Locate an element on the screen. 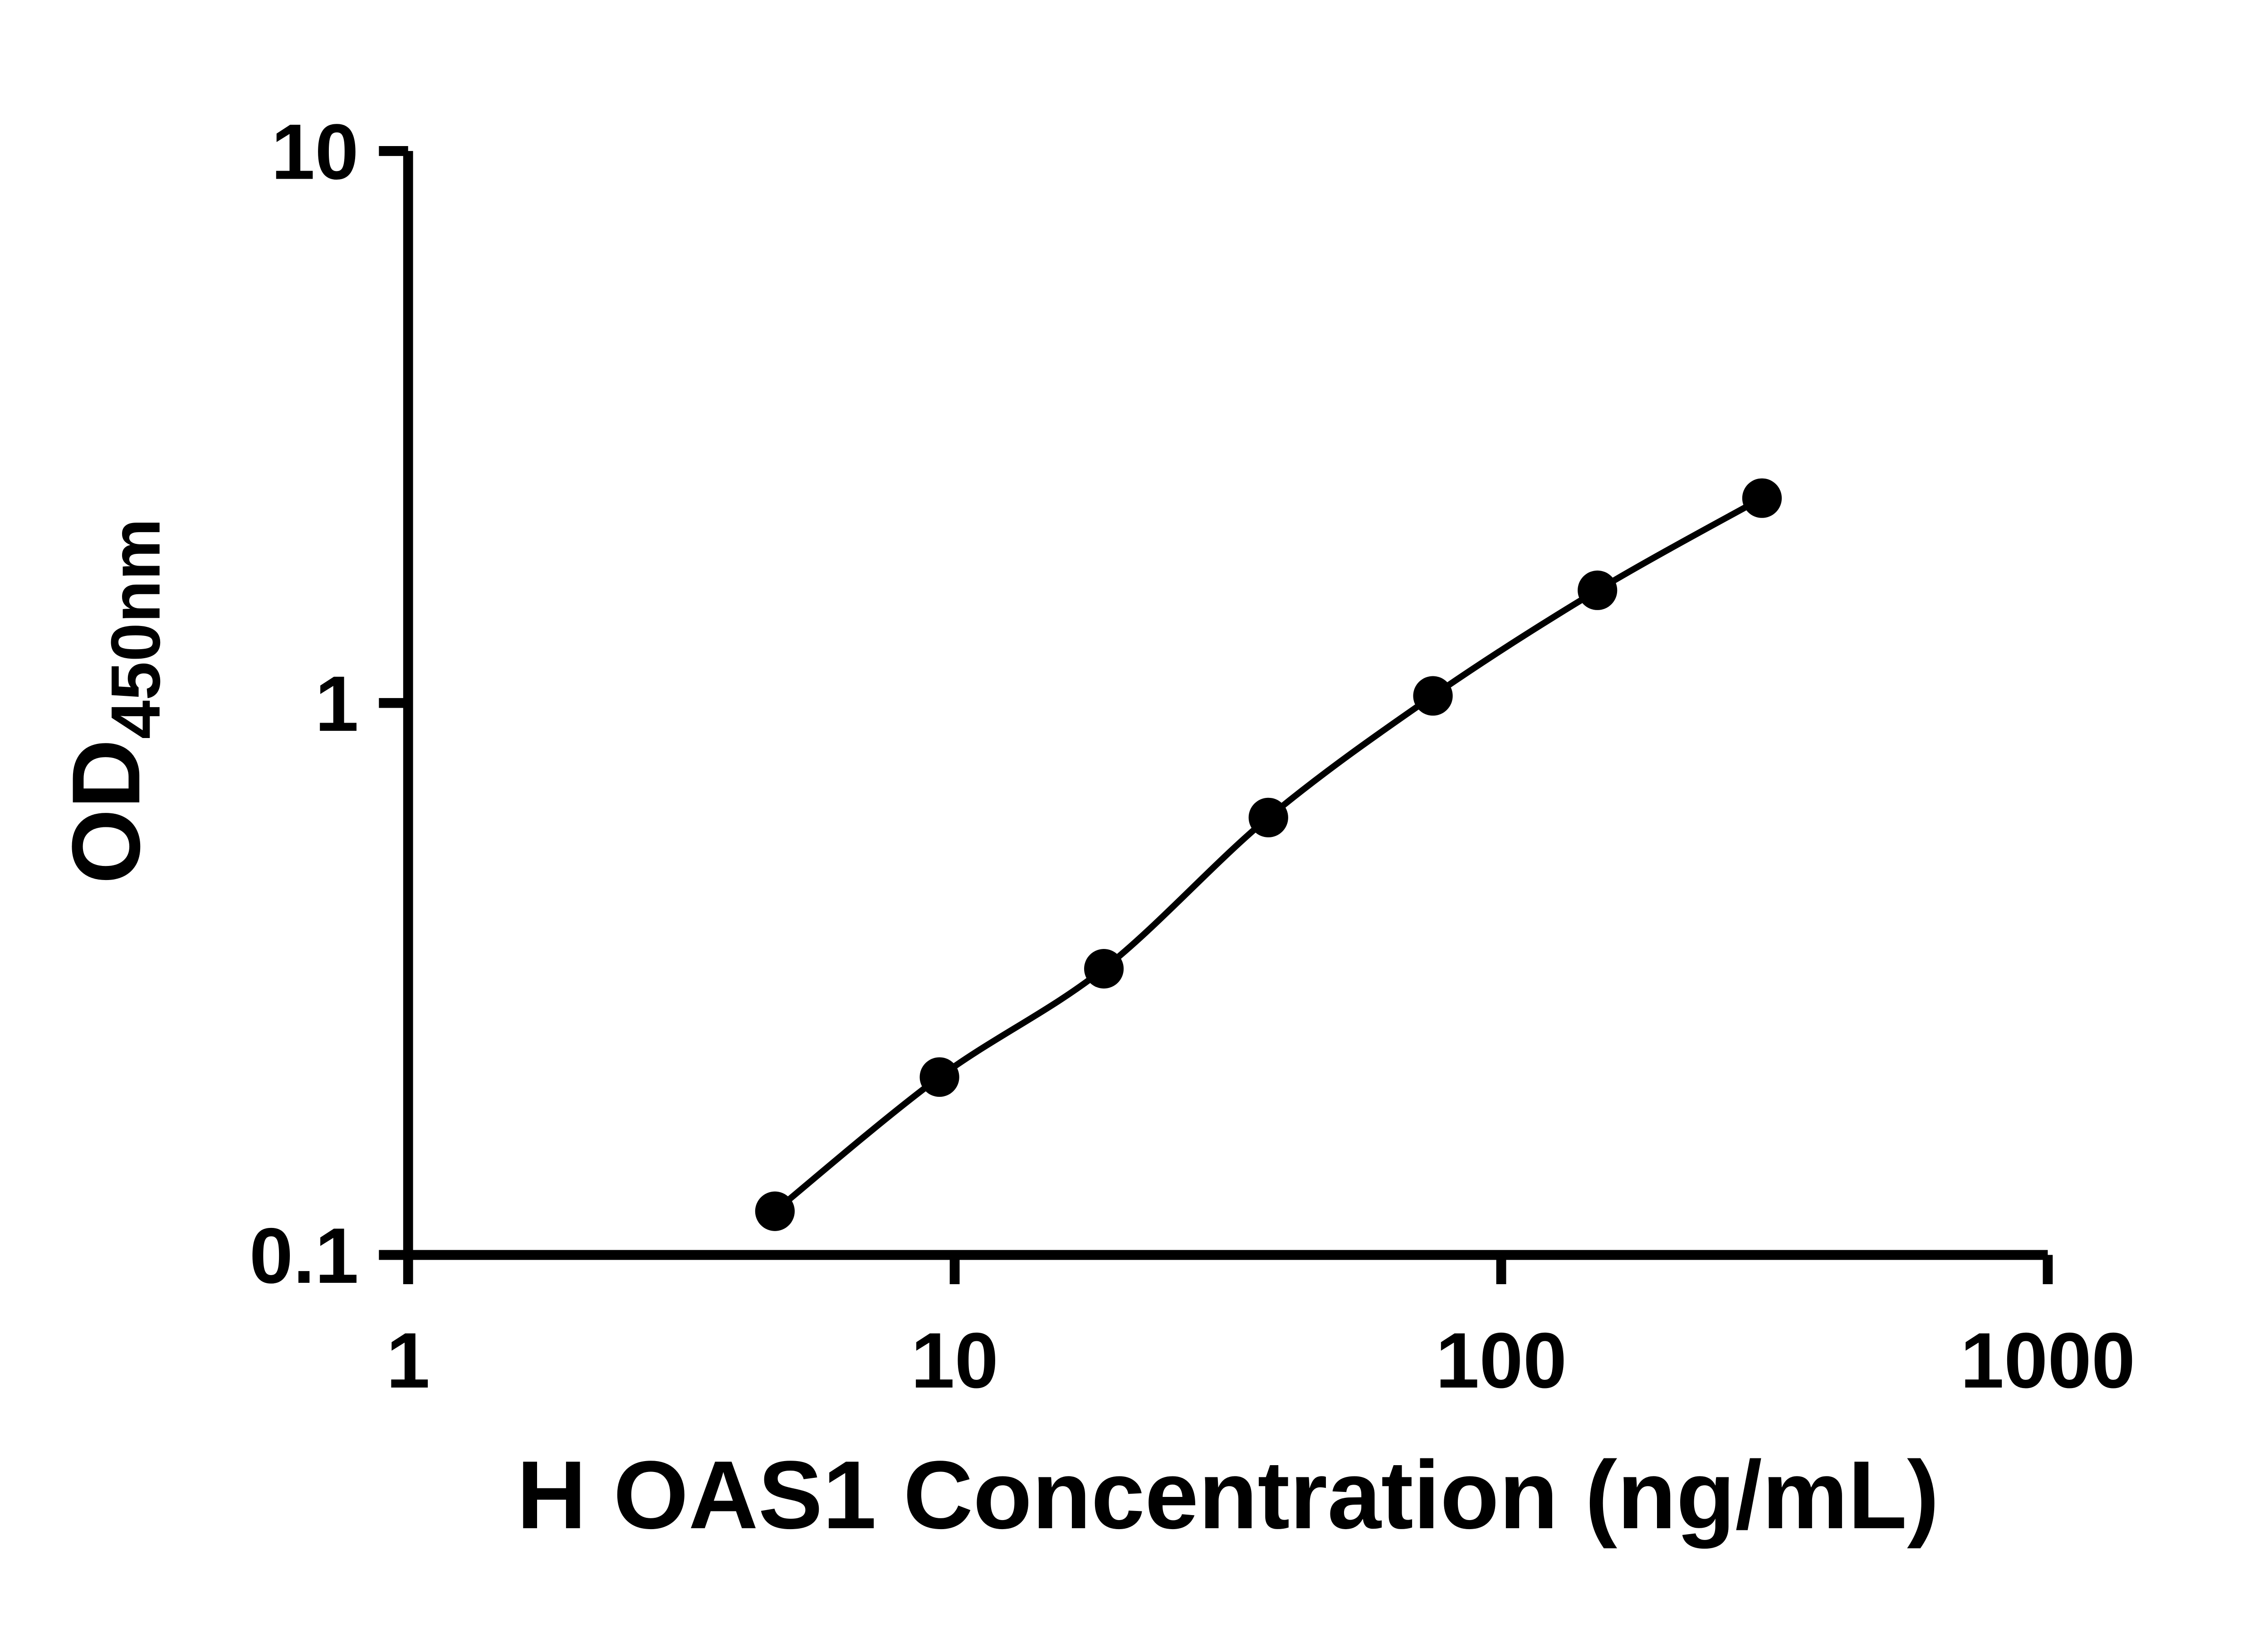 This screenshot has width=2268, height=1633. y-axis-title: OD450nm is located at coordinates (113, 701).